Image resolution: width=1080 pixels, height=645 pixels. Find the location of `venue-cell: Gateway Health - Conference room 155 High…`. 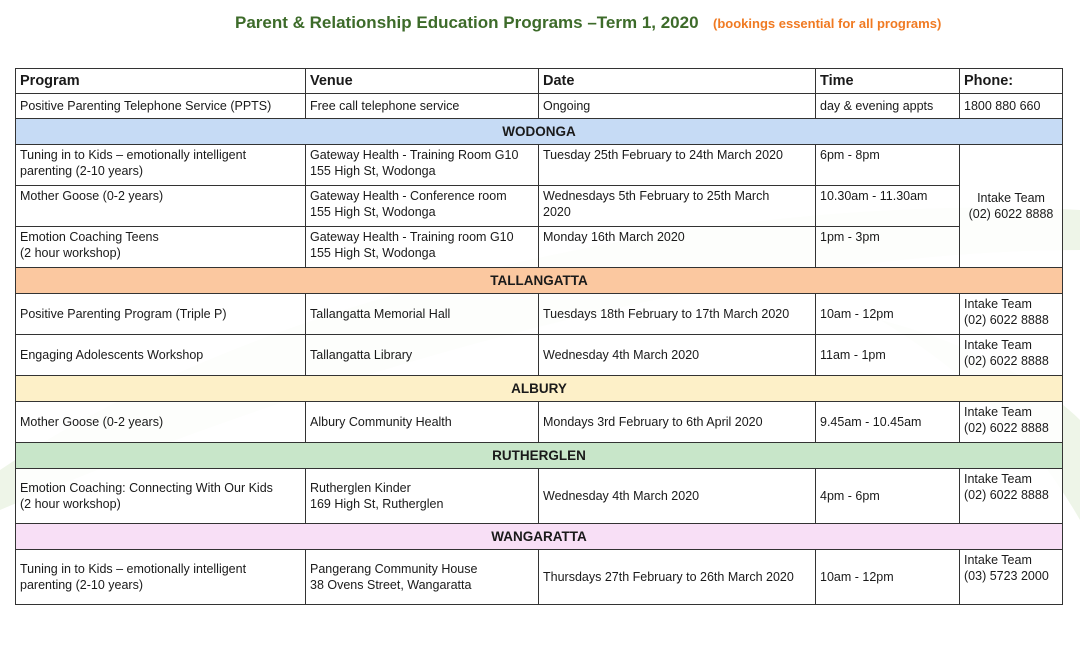

venue-cell: Gateway Health - Conference room 155 High… is located at coordinates (422, 206).